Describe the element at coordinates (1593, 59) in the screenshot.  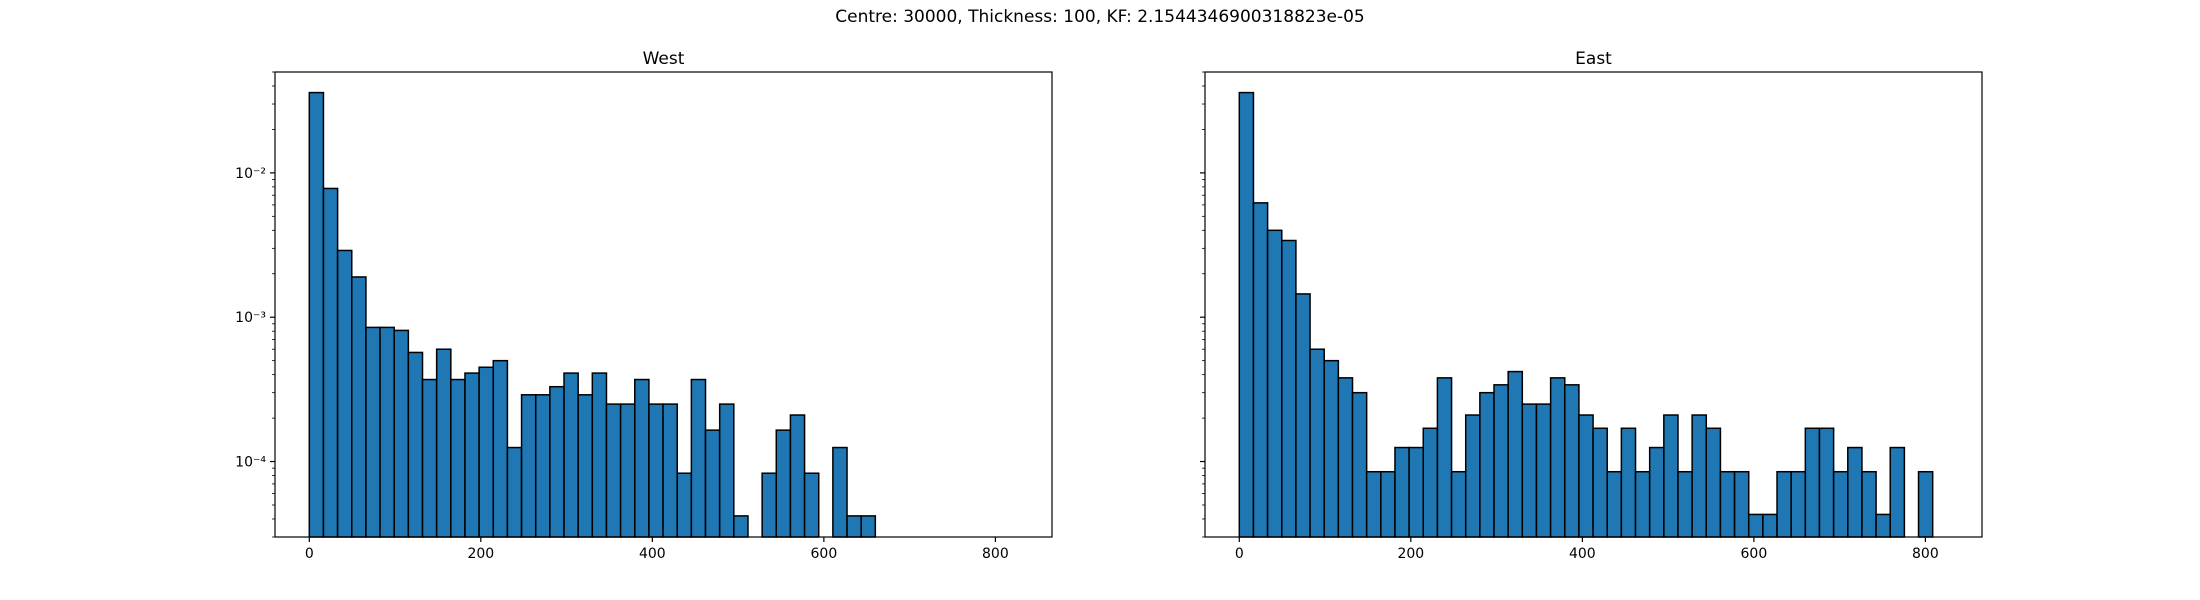
I see `panel-title-east: East` at that location.